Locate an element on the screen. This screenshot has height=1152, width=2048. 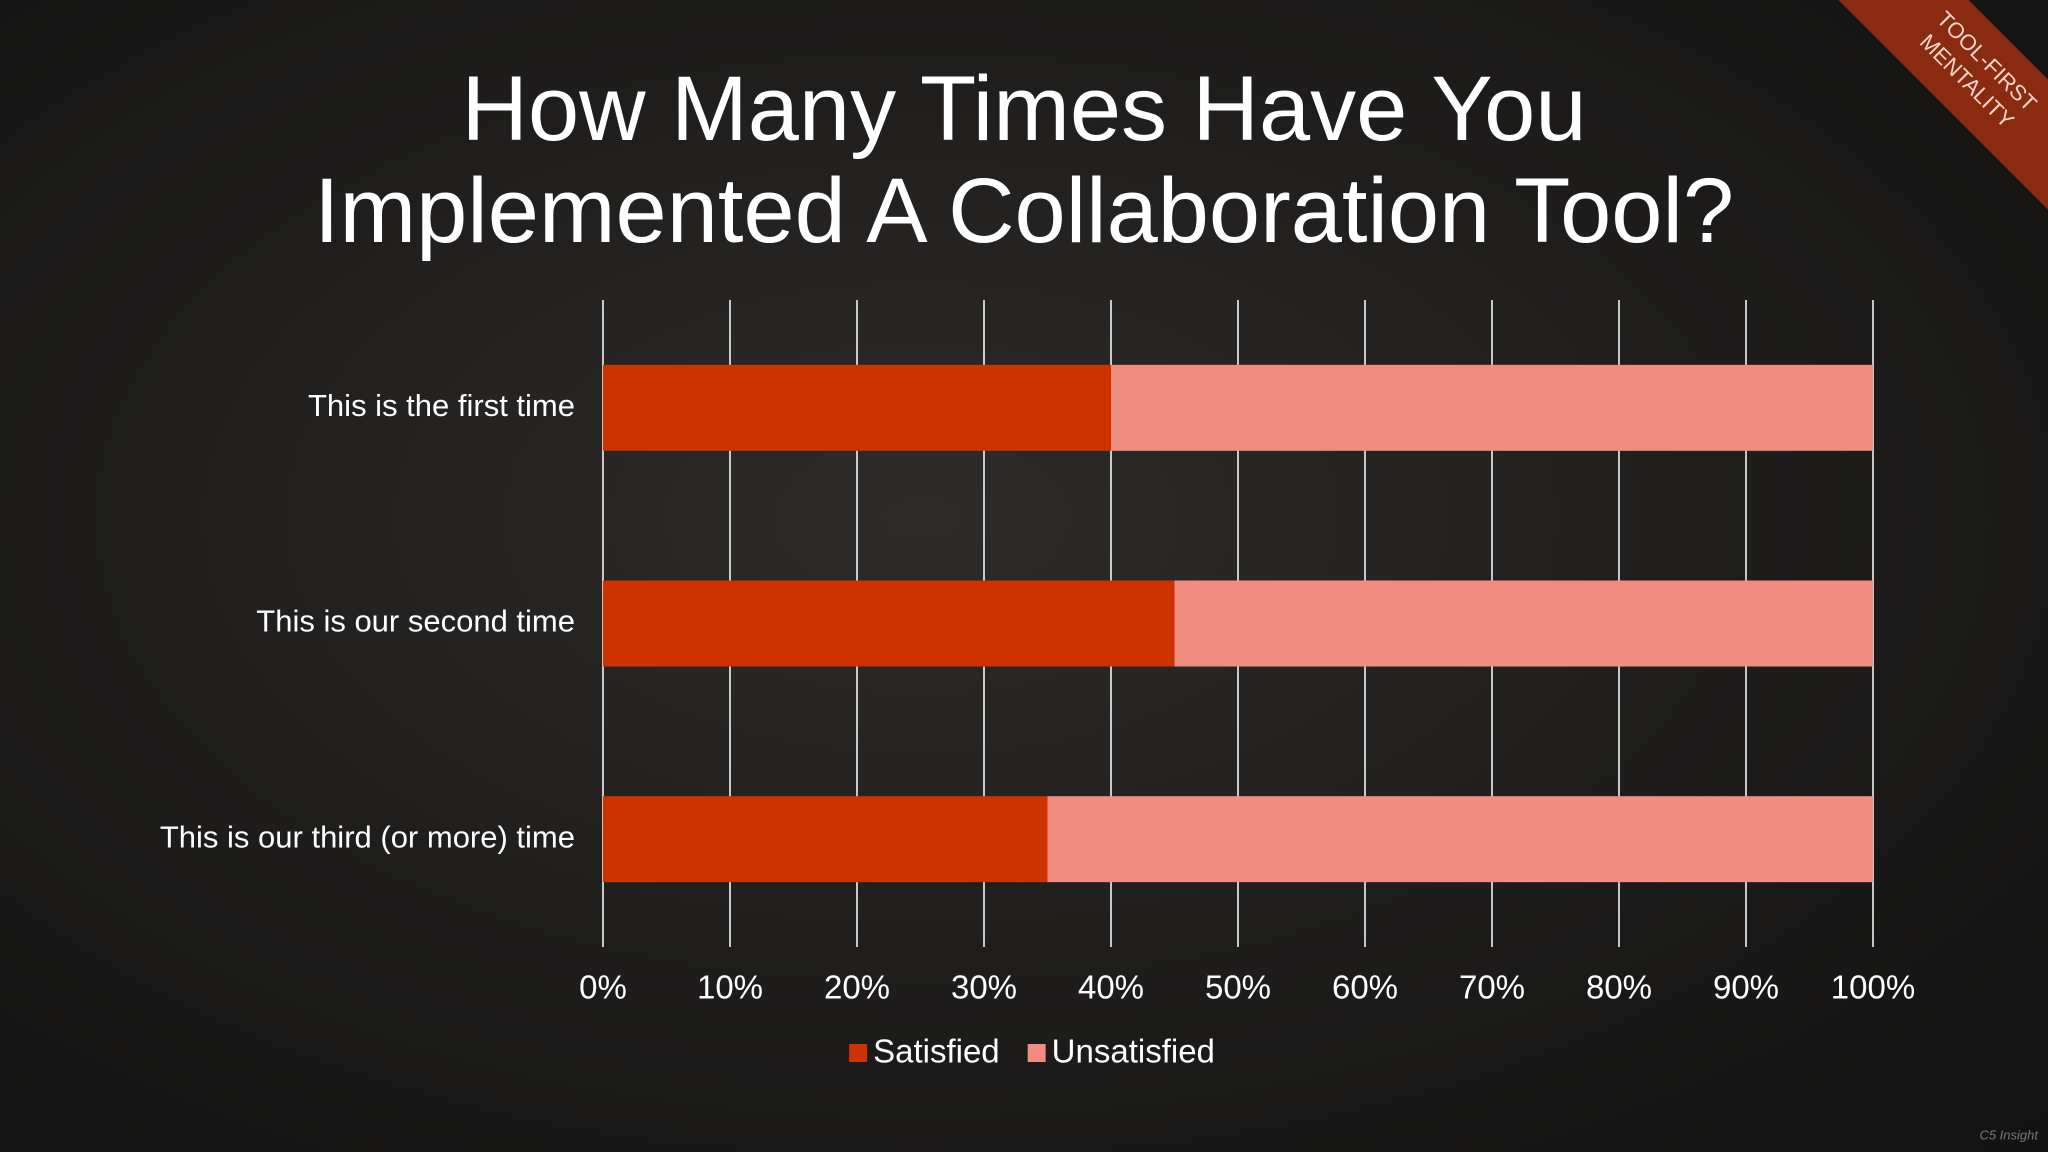
y-tick-label: This is our third (or more) time is located at coordinates (367, 836).